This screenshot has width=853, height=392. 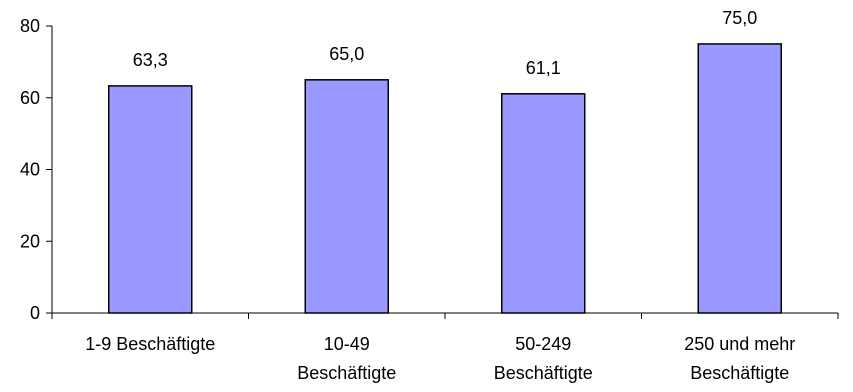 I want to click on data-labels: 63,3 65,0 61,1 75,0, so click(x=445, y=43).